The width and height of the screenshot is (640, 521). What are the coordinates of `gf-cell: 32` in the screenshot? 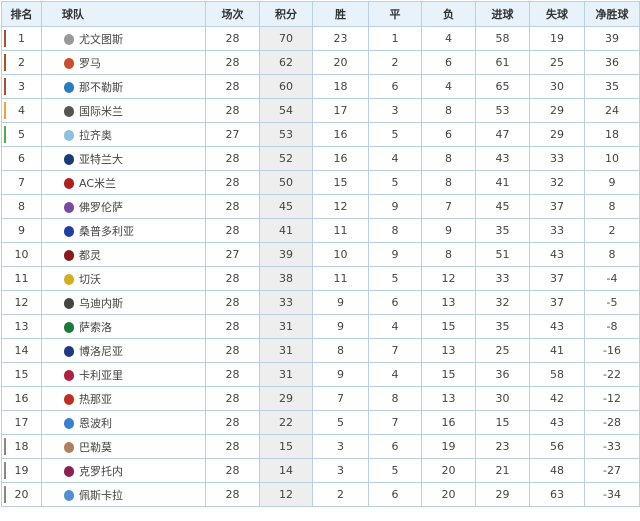 It's located at (502, 302).